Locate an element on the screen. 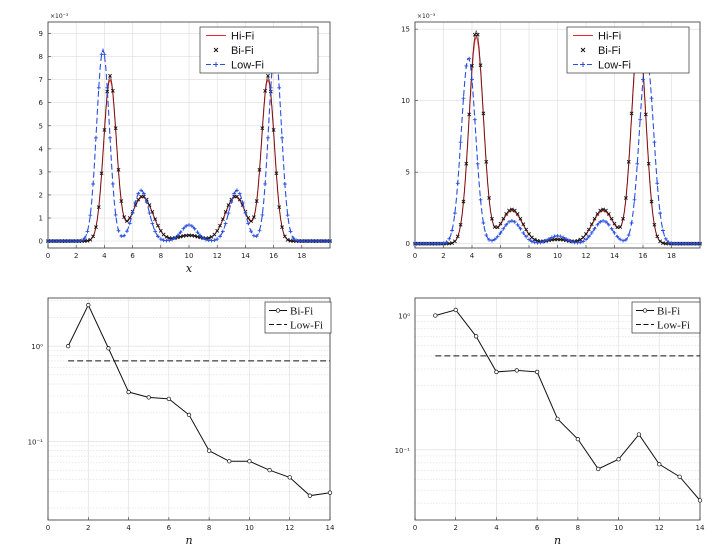 This screenshot has width=714, height=558. x-tick-label: 18 is located at coordinates (301, 256).